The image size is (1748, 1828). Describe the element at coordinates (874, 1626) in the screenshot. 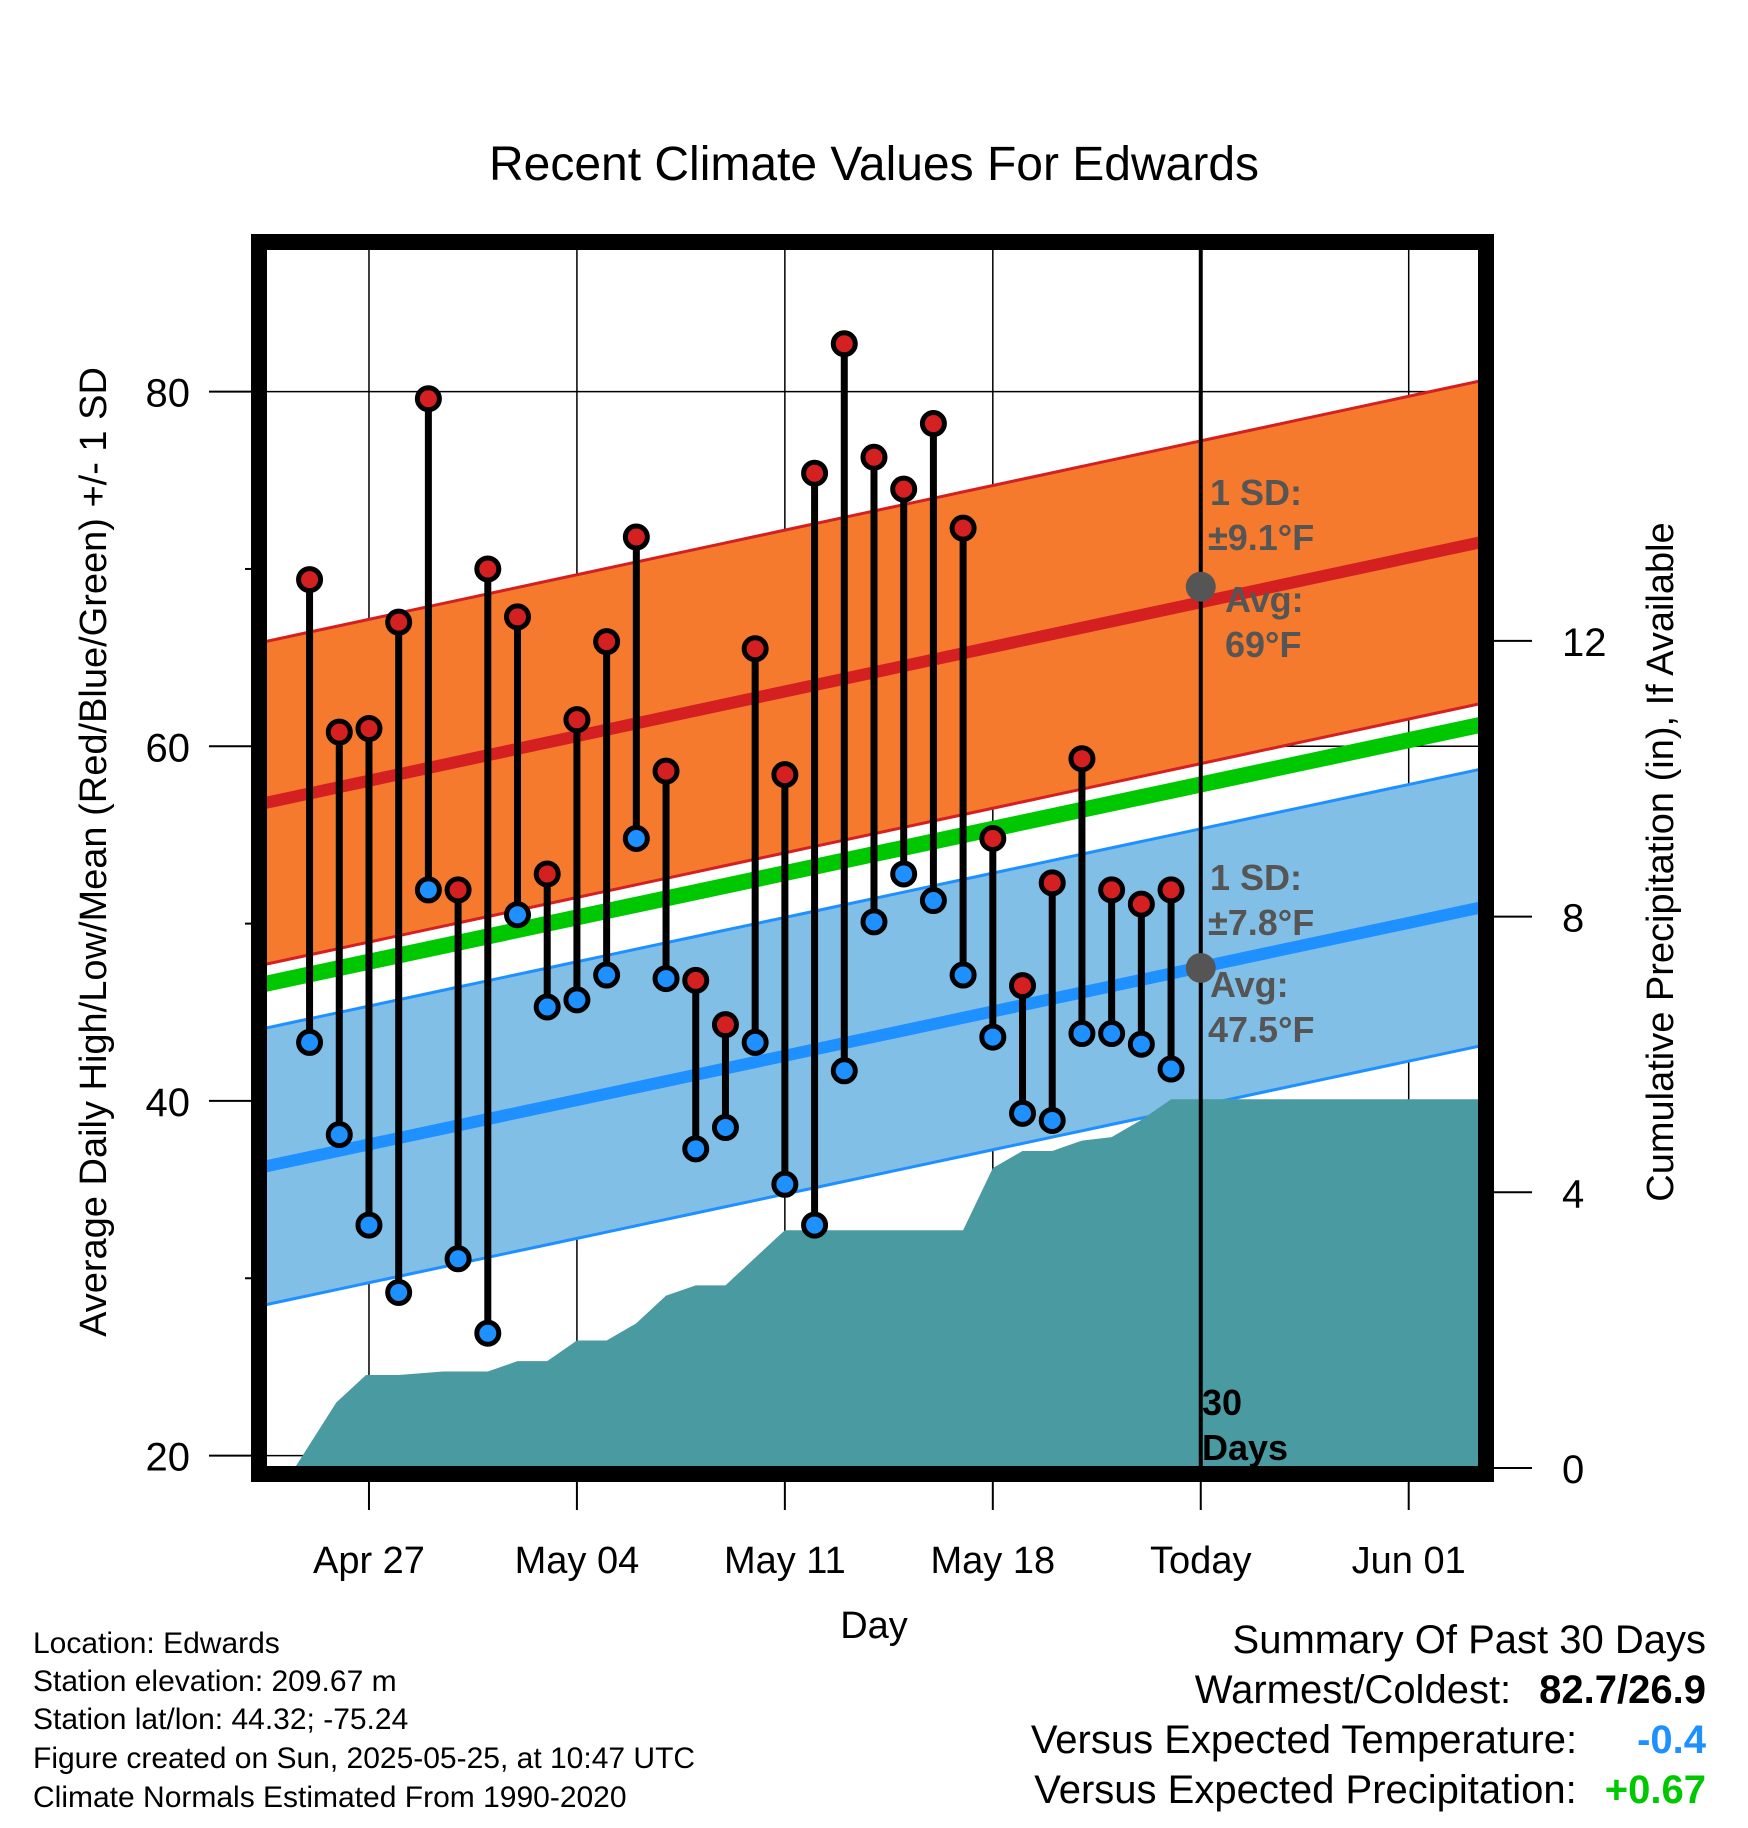

I see `x-axis-label: Day` at that location.